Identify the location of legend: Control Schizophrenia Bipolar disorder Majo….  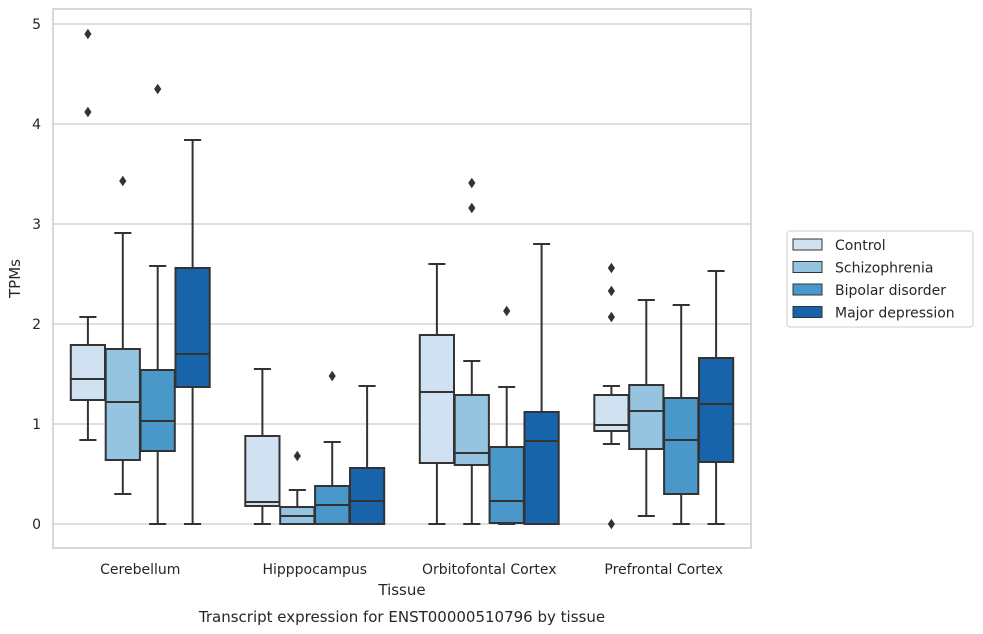
(880, 279).